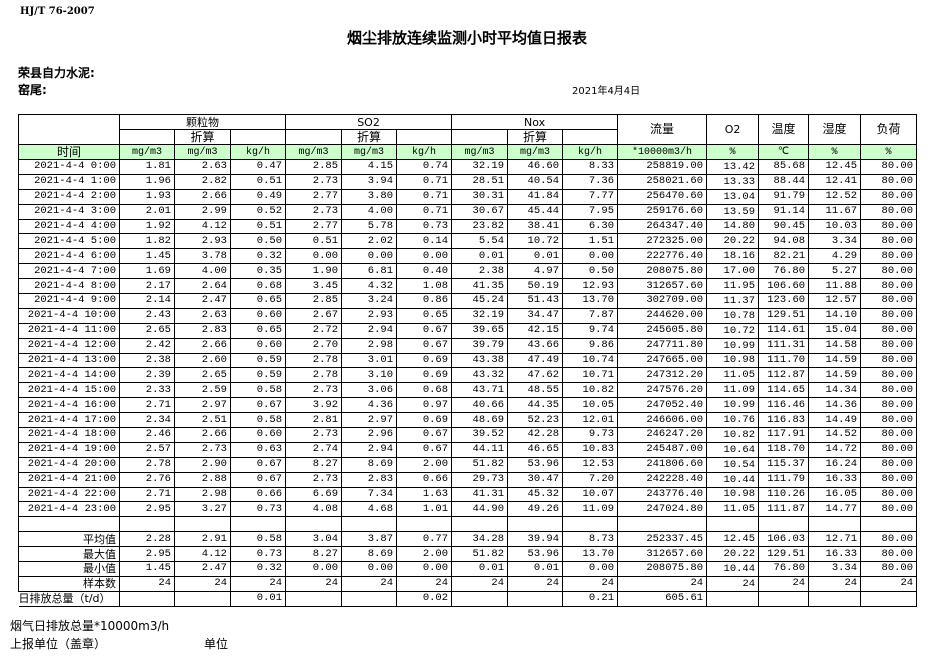  Describe the element at coordinates (784, 315) in the screenshot. I see `value-cell: 129.51` at that location.